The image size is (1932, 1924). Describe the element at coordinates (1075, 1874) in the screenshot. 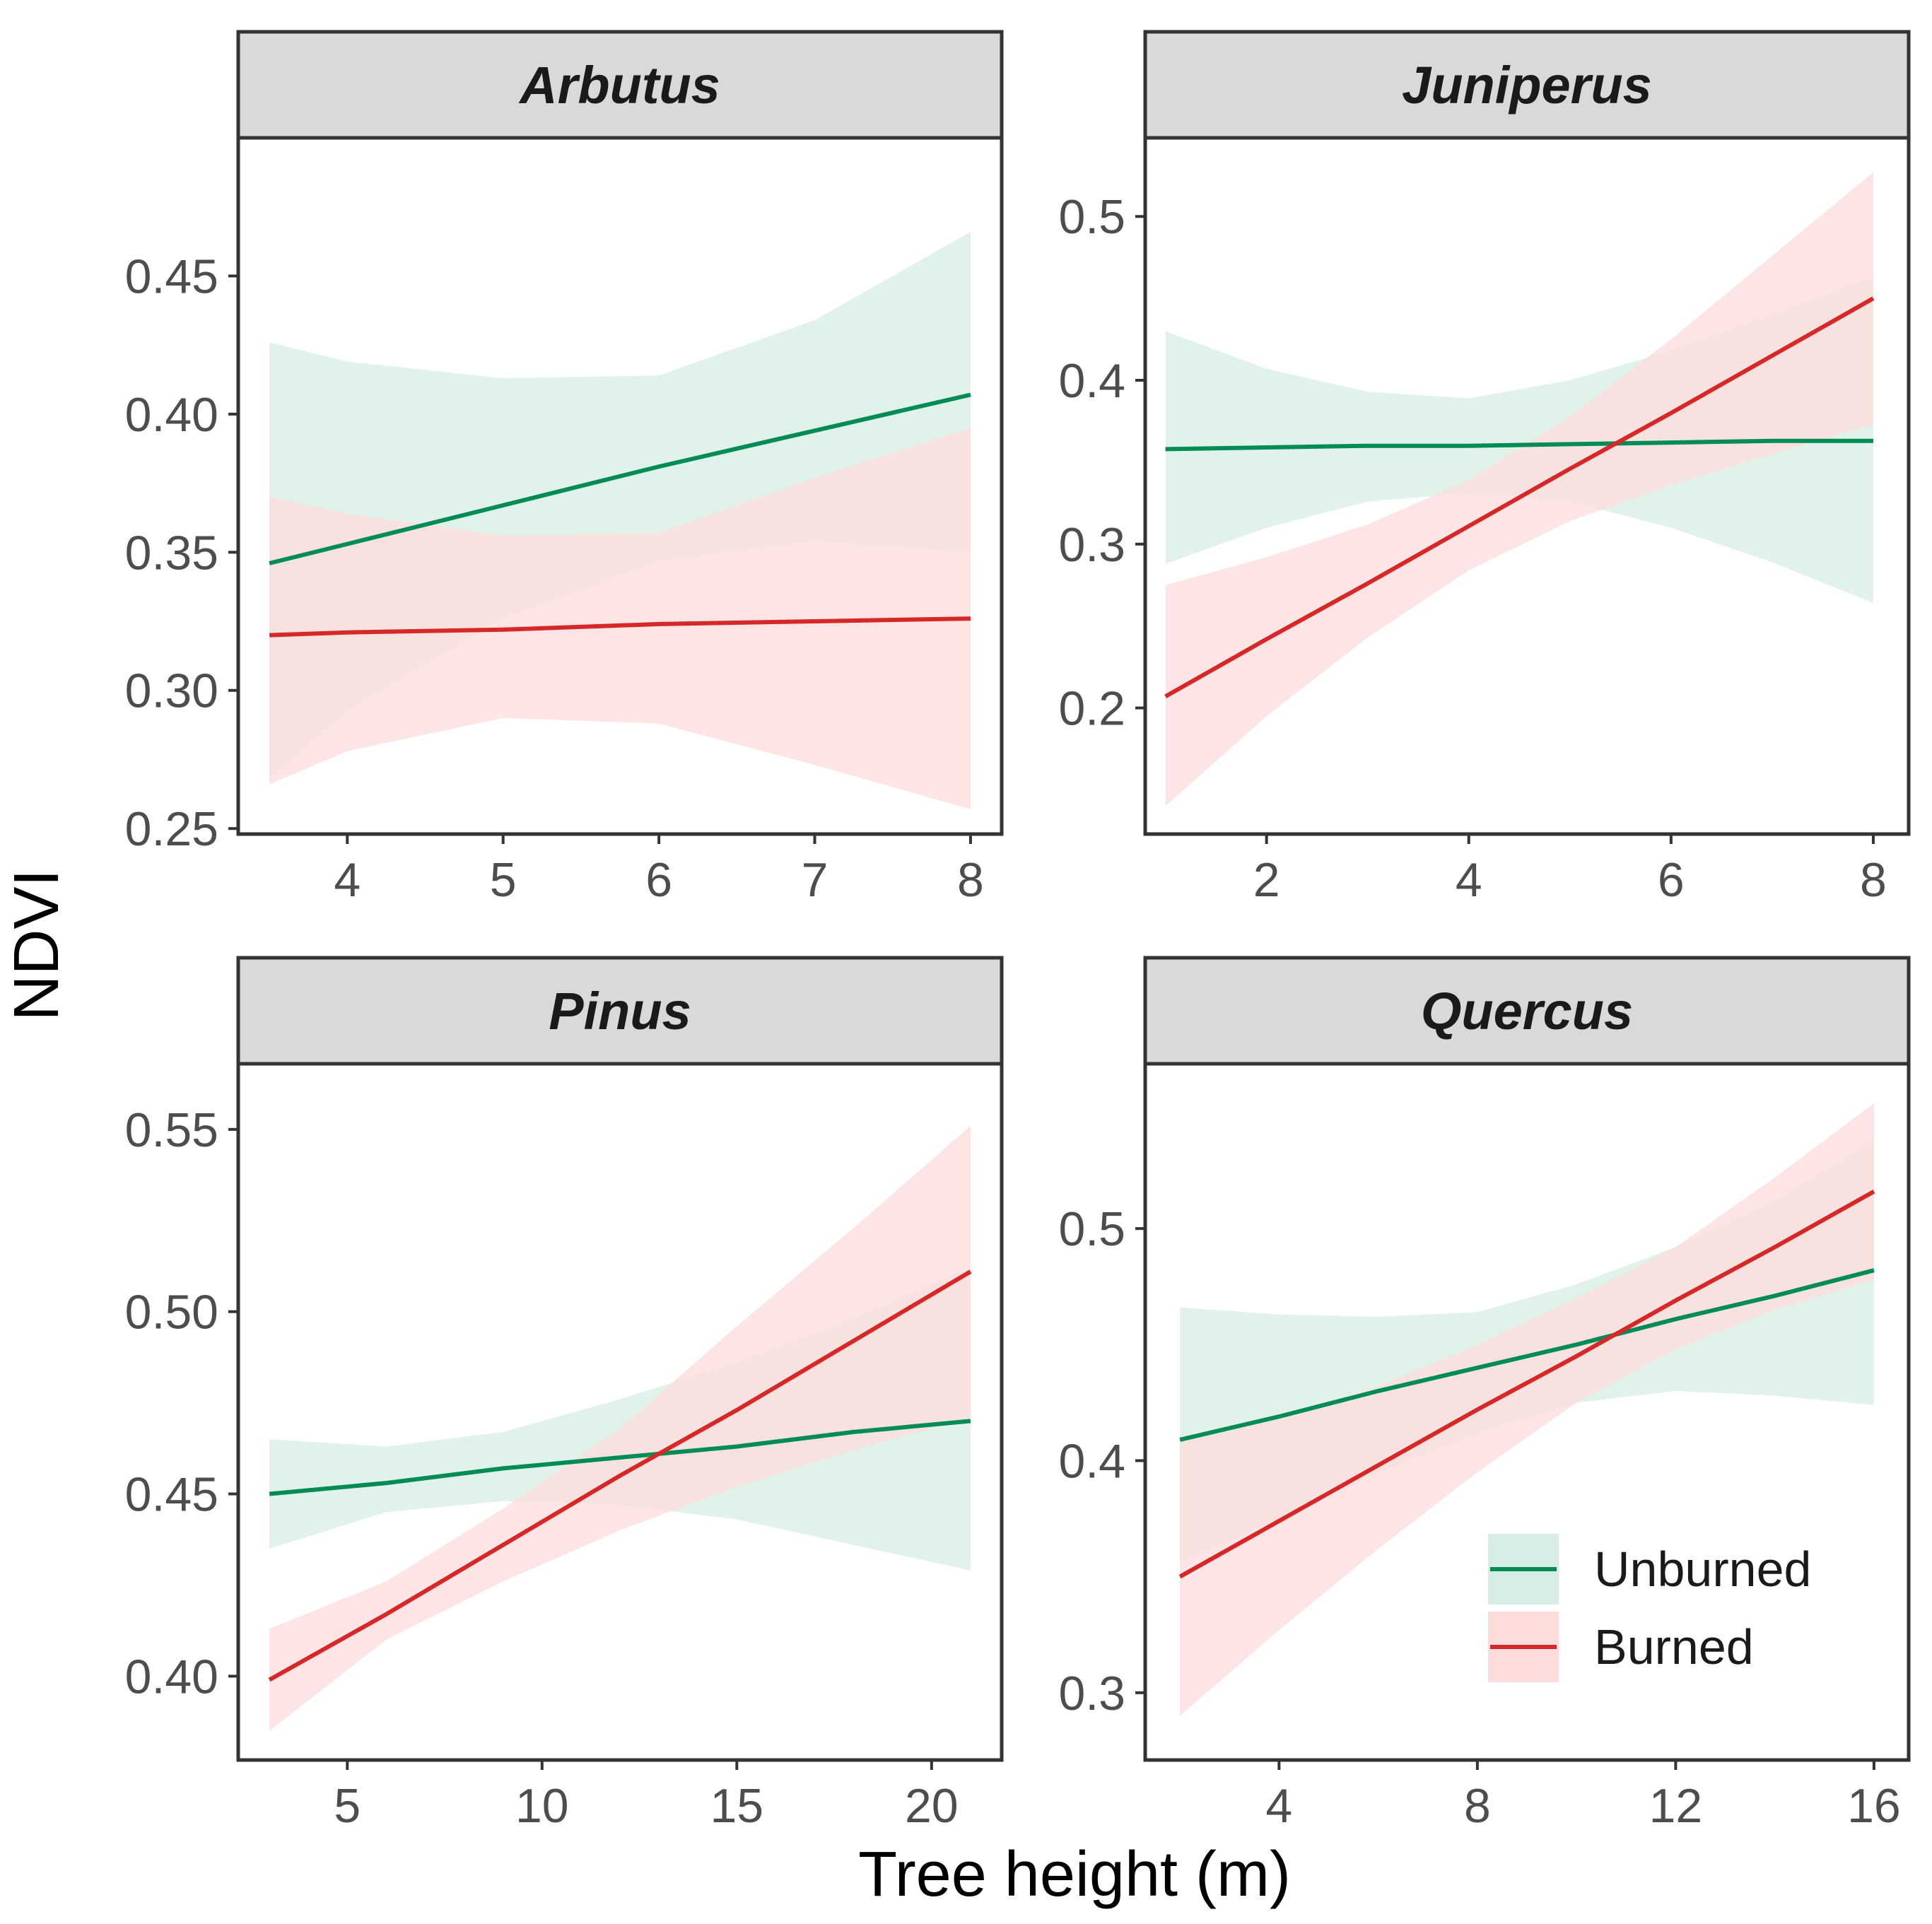

I see `x-axis-title: Tree height (m)` at that location.